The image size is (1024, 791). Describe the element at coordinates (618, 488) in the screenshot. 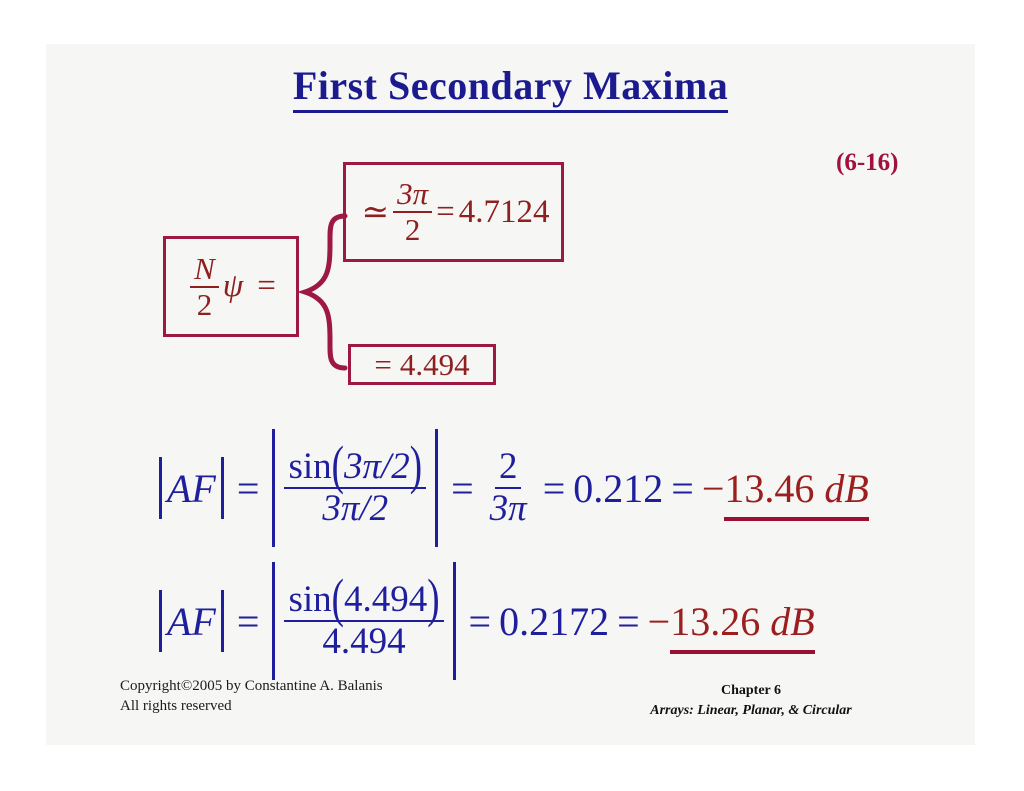

I see `amplitude-value: 0.212` at that location.